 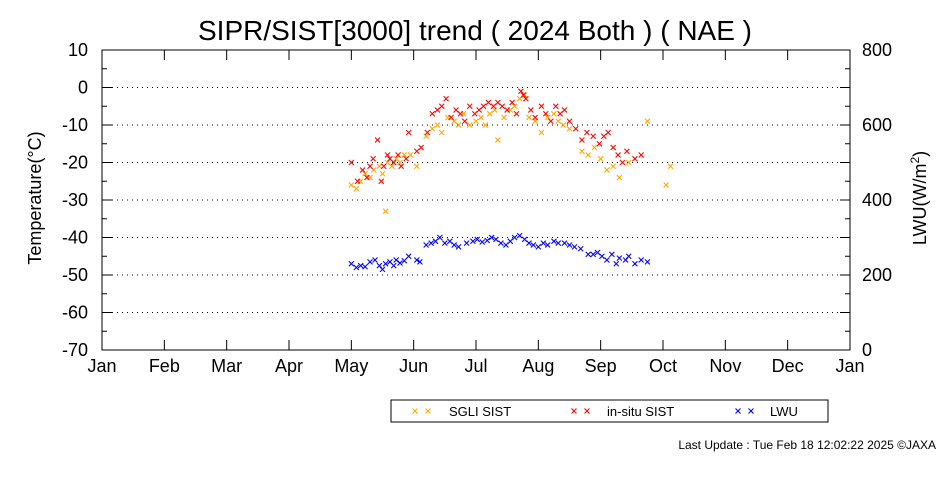 What do you see at coordinates (78, 50) in the screenshot?
I see `y-tick-label: 10` at bounding box center [78, 50].